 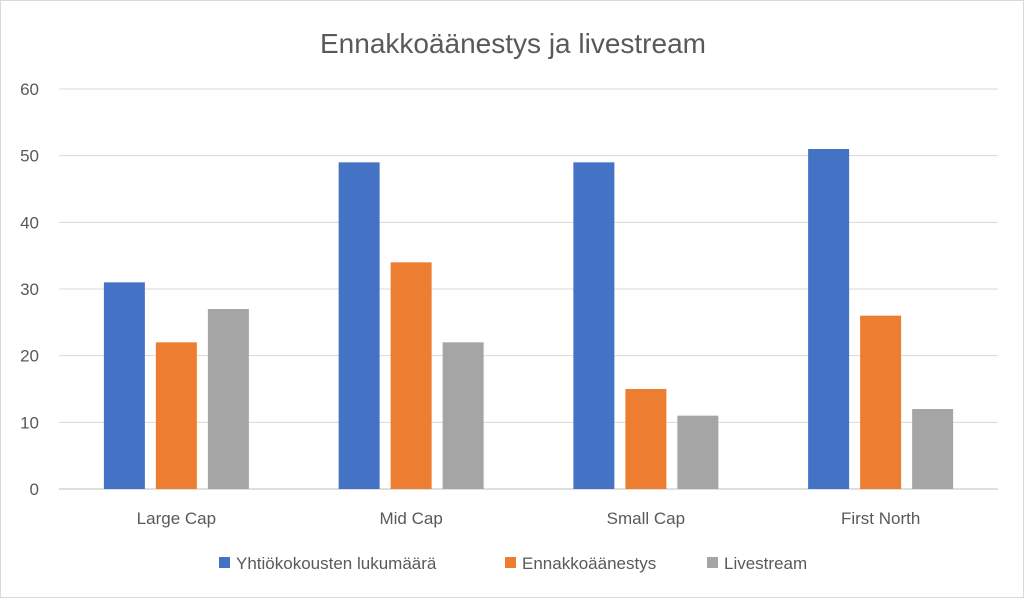 I want to click on x-tick-label: Small Cap, so click(x=646, y=518).